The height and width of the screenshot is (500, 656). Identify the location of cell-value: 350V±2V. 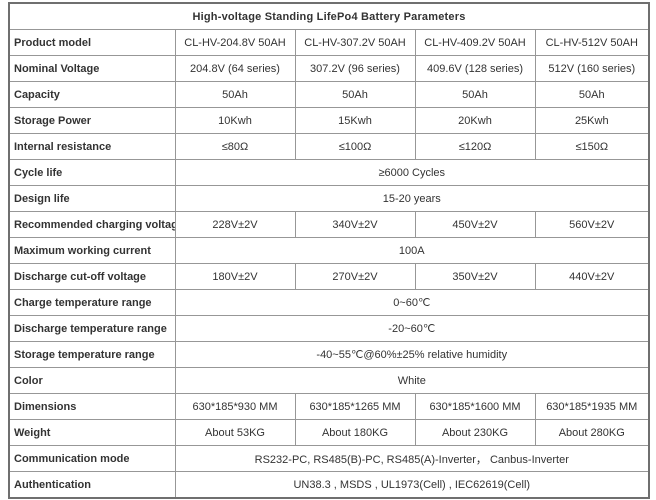
(475, 276).